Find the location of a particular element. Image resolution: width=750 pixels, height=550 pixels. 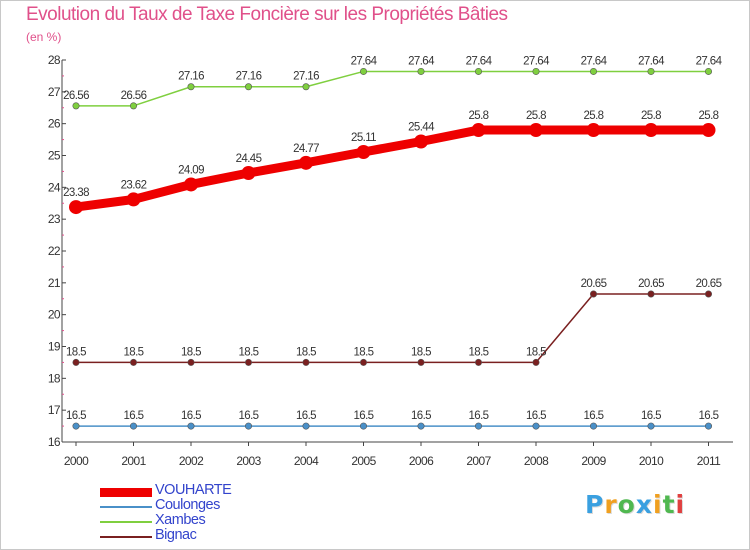

data-label-vouharte: 23.62 is located at coordinates (134, 185).